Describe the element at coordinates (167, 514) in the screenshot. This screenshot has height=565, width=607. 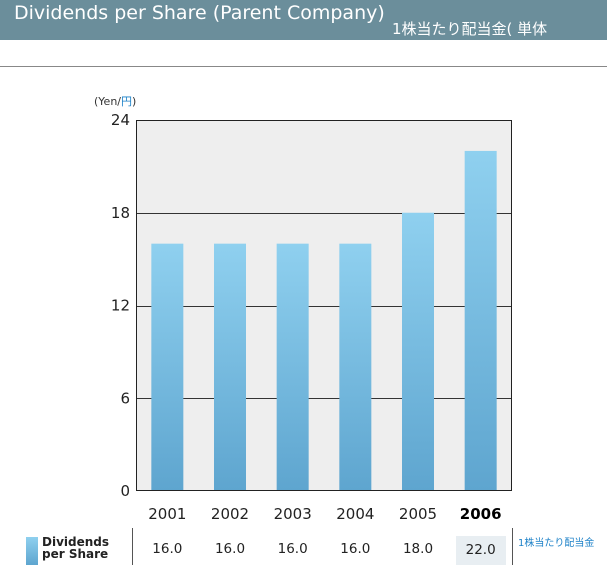
I see `x-tick-label: 2001` at that location.